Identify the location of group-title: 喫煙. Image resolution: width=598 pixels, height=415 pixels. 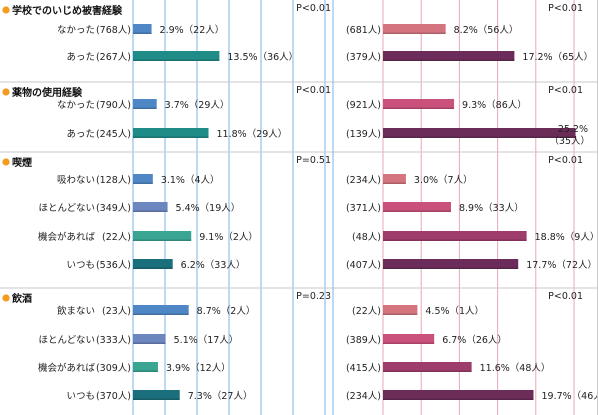
(22, 162).